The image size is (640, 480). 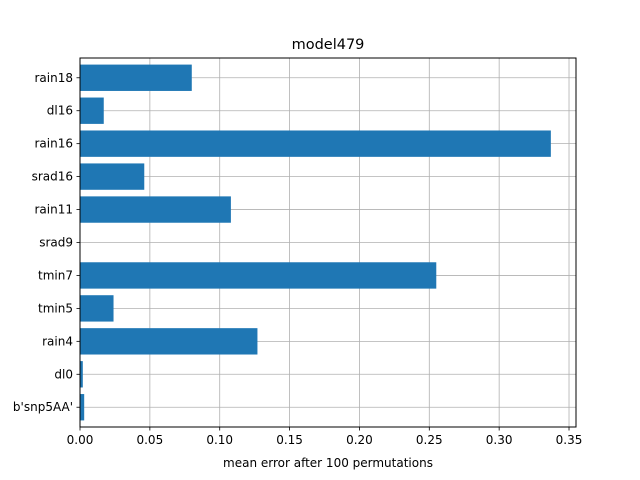 I want to click on y-tick-label: rain18, so click(x=54, y=78).